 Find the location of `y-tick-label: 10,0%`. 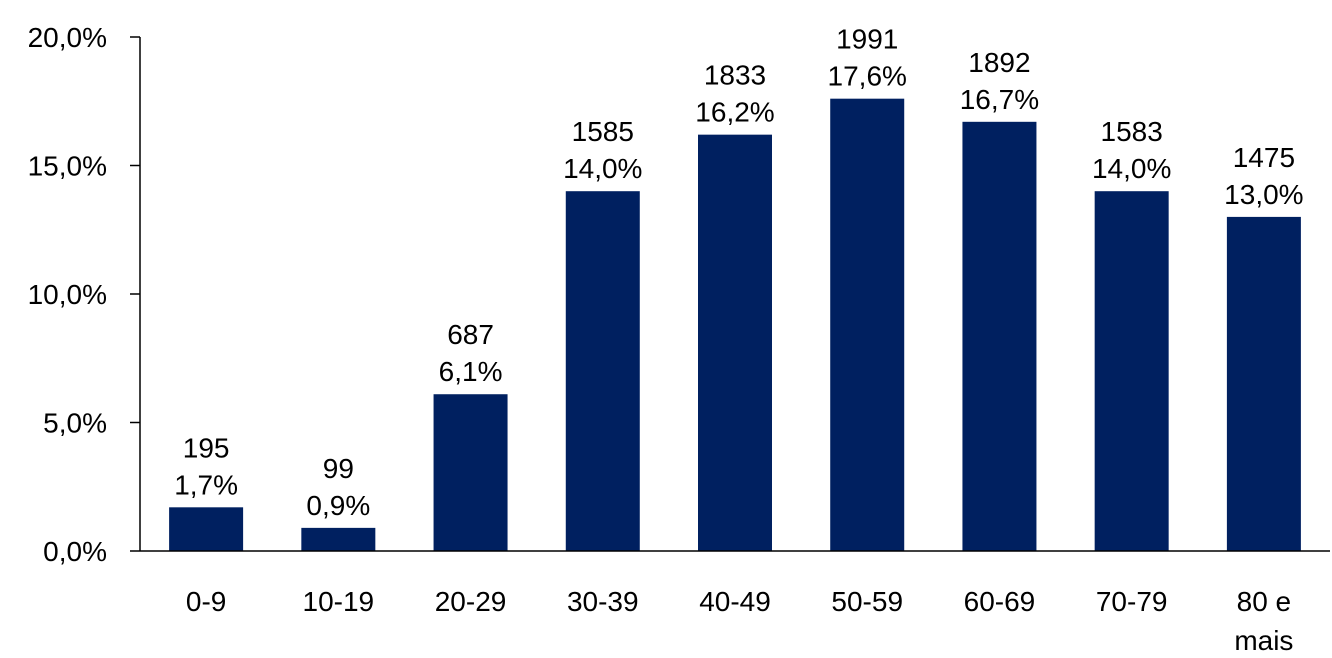

y-tick-label: 10,0% is located at coordinates (67, 294).